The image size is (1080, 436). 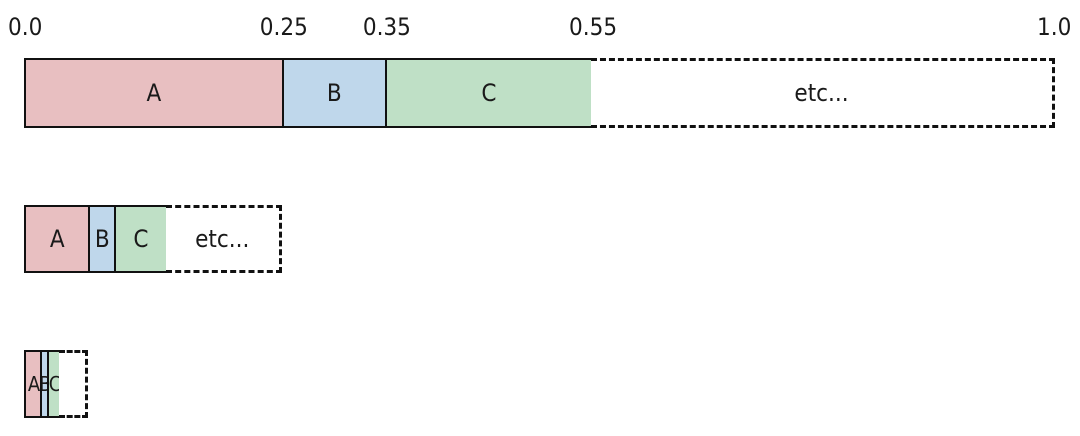 I want to click on tick-label: 1.0, so click(x=1054, y=27).